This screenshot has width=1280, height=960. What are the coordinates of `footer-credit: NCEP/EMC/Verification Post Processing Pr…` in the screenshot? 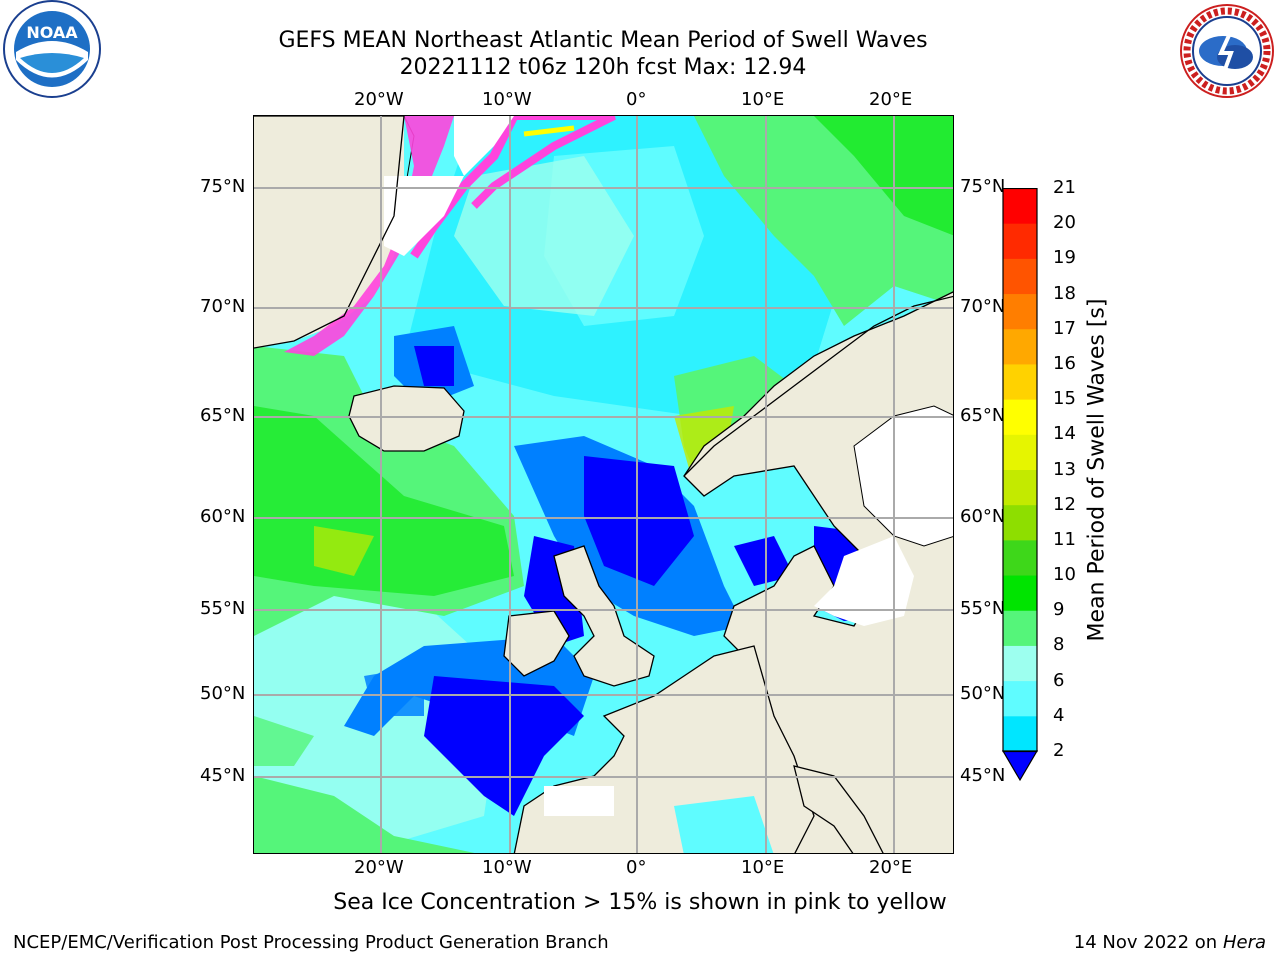 It's located at (311, 942).